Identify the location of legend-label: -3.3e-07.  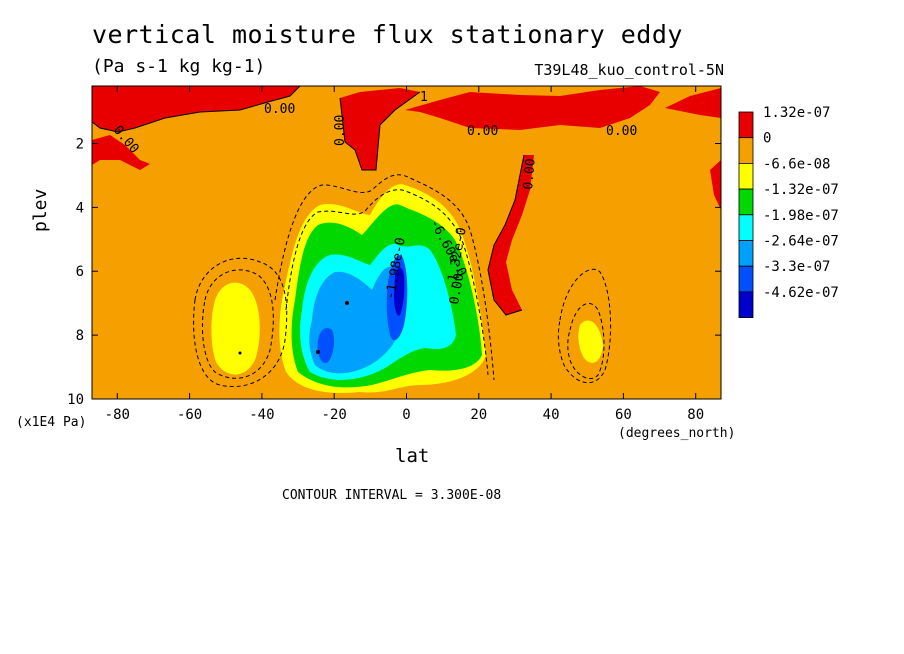
(796, 267).